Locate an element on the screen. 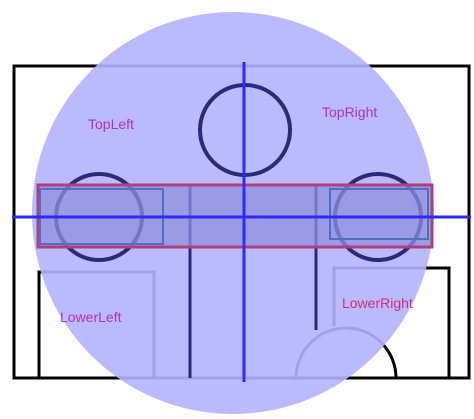 This screenshot has width=474, height=419. band-inner-right-box is located at coordinates (379, 214).